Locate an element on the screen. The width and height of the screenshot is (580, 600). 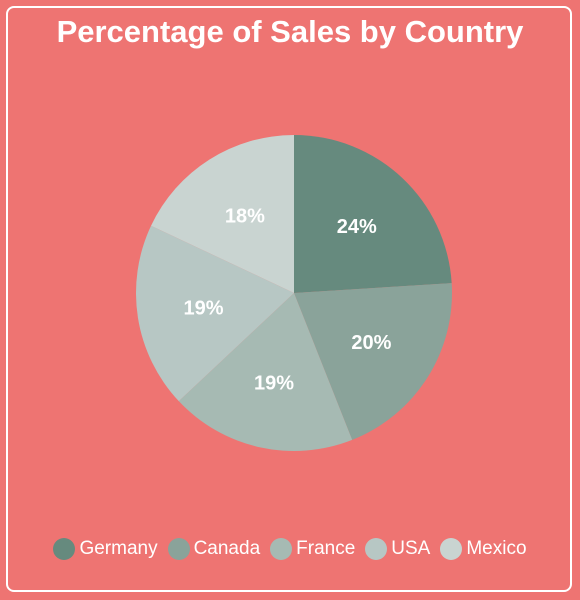
legend-label: Mexico is located at coordinates (496, 548).